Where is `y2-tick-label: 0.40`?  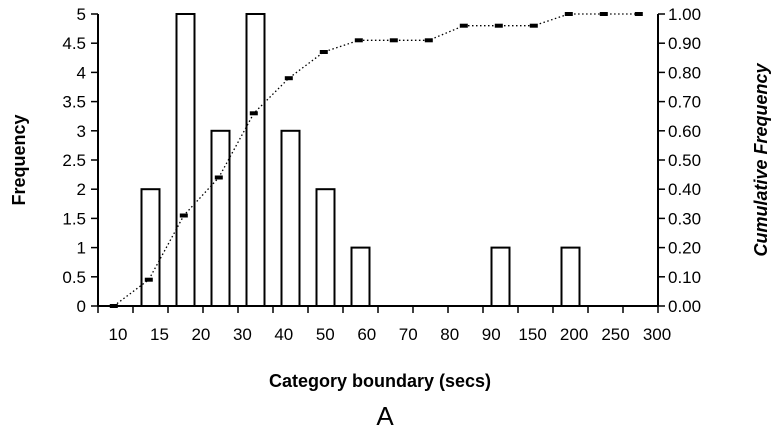 y2-tick-label: 0.40 is located at coordinates (684, 189).